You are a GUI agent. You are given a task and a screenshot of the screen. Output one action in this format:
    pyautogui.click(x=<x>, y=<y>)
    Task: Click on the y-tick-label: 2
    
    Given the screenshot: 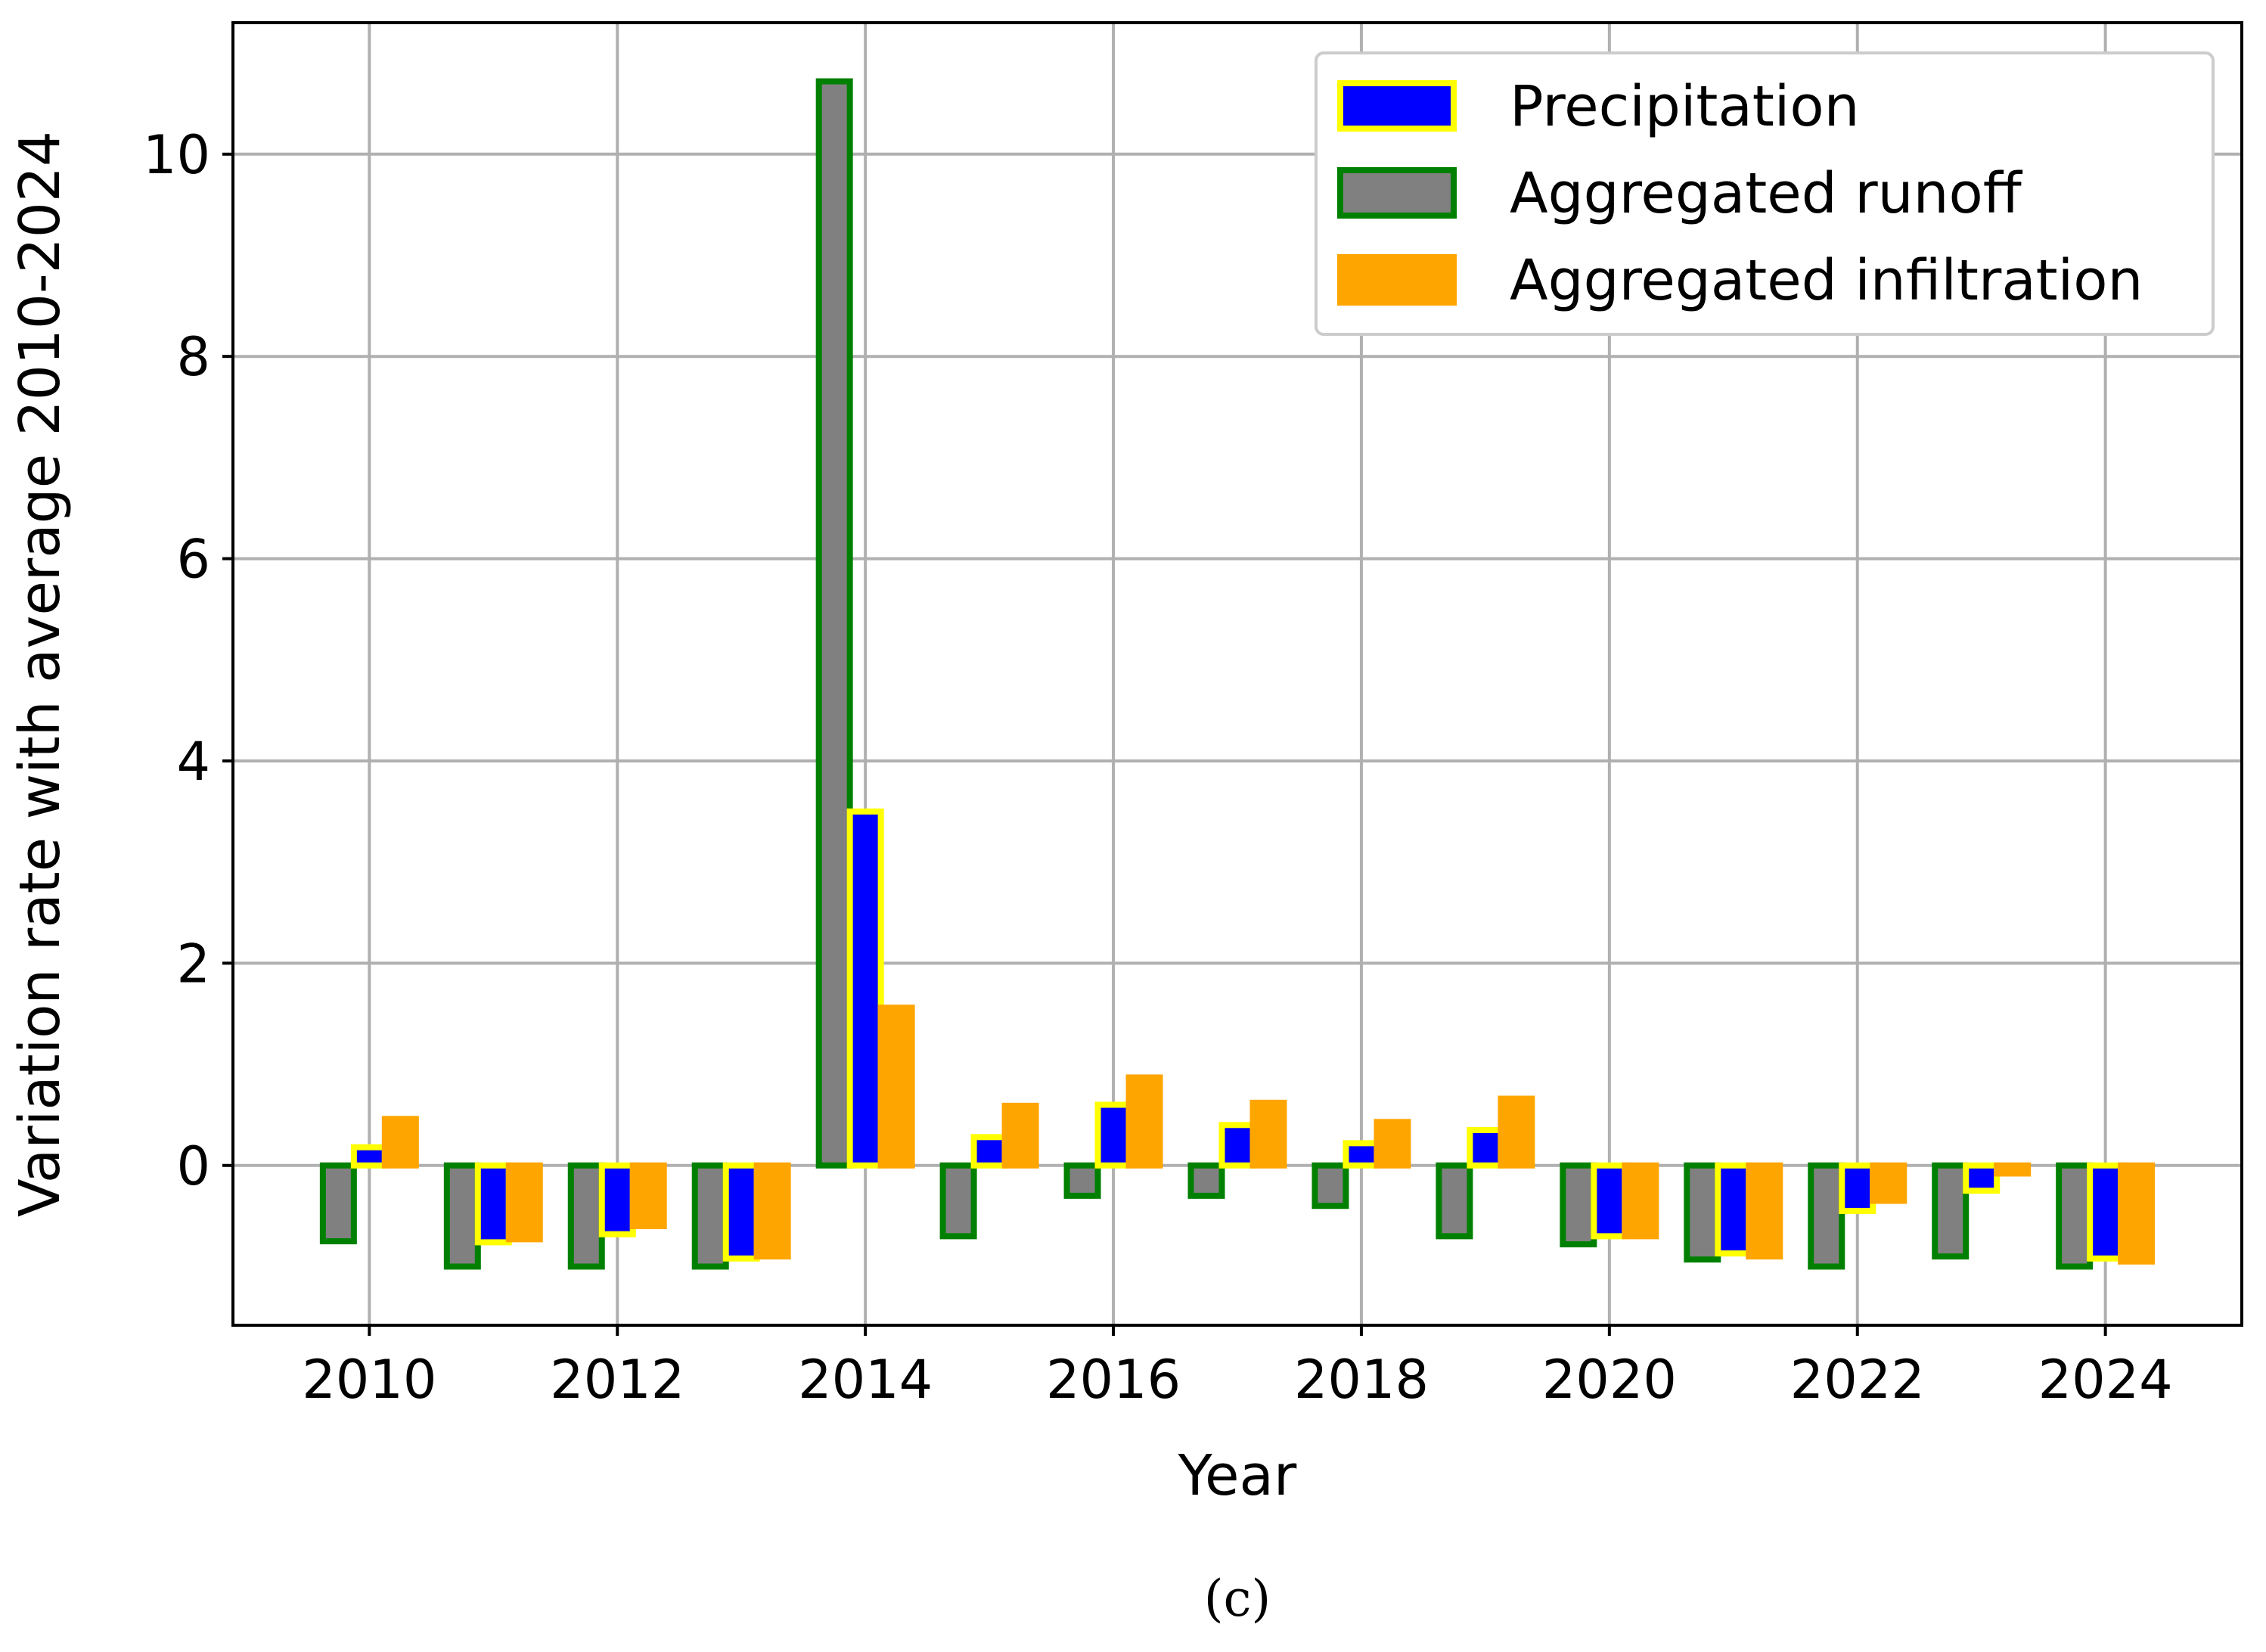 What is the action you would take?
    pyautogui.click(x=193, y=964)
    